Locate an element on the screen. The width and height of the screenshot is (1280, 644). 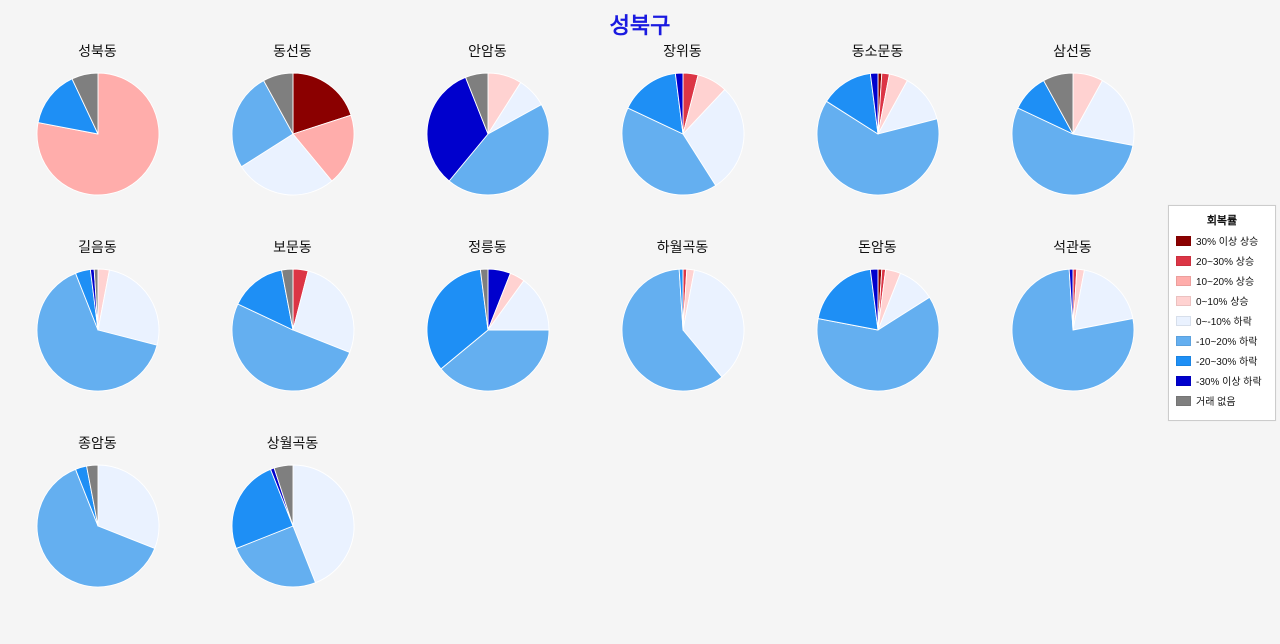
pie-chart-동선동: 동선동 is located at coordinates (292, 138).